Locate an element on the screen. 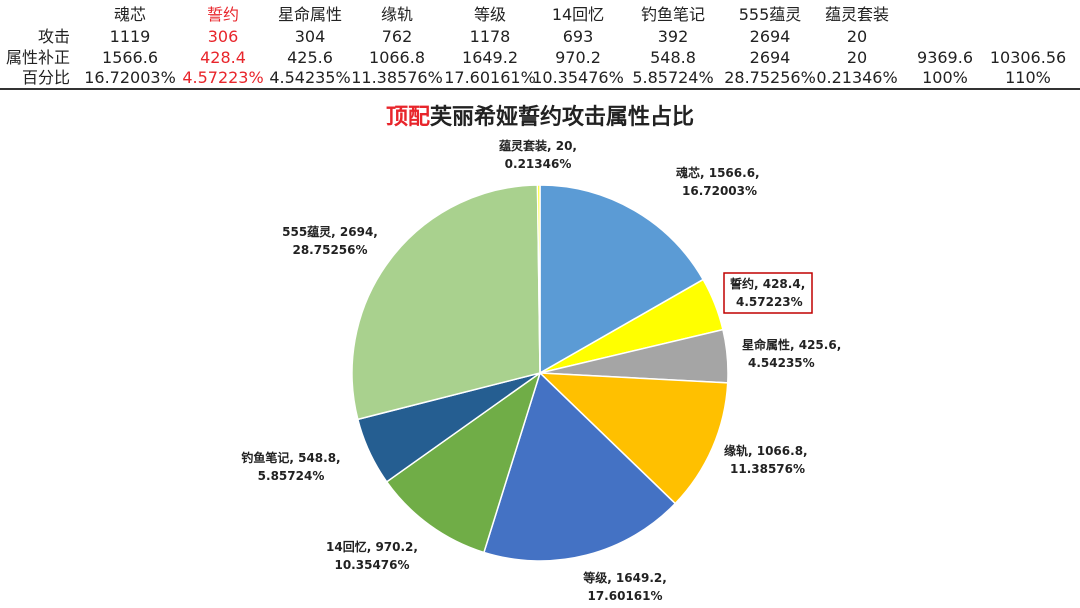 The width and height of the screenshot is (1080, 608). column-header: 等级 is located at coordinates (490, 14).